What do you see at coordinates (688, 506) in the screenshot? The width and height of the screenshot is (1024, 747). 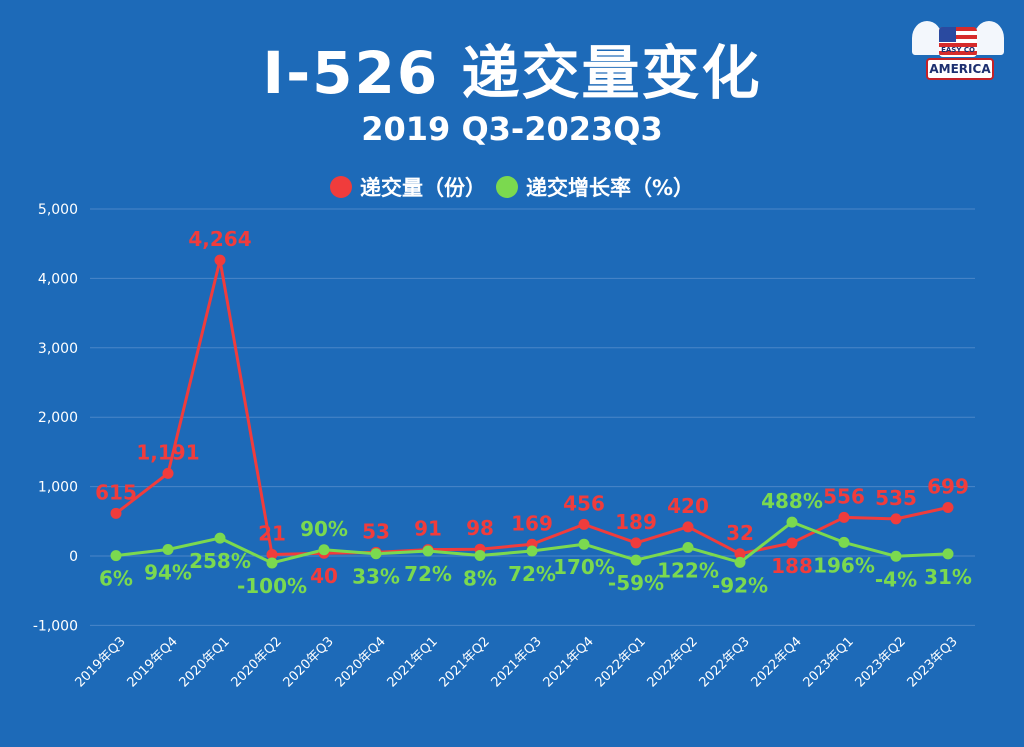 I see `data-label-submissions: 420` at bounding box center [688, 506].